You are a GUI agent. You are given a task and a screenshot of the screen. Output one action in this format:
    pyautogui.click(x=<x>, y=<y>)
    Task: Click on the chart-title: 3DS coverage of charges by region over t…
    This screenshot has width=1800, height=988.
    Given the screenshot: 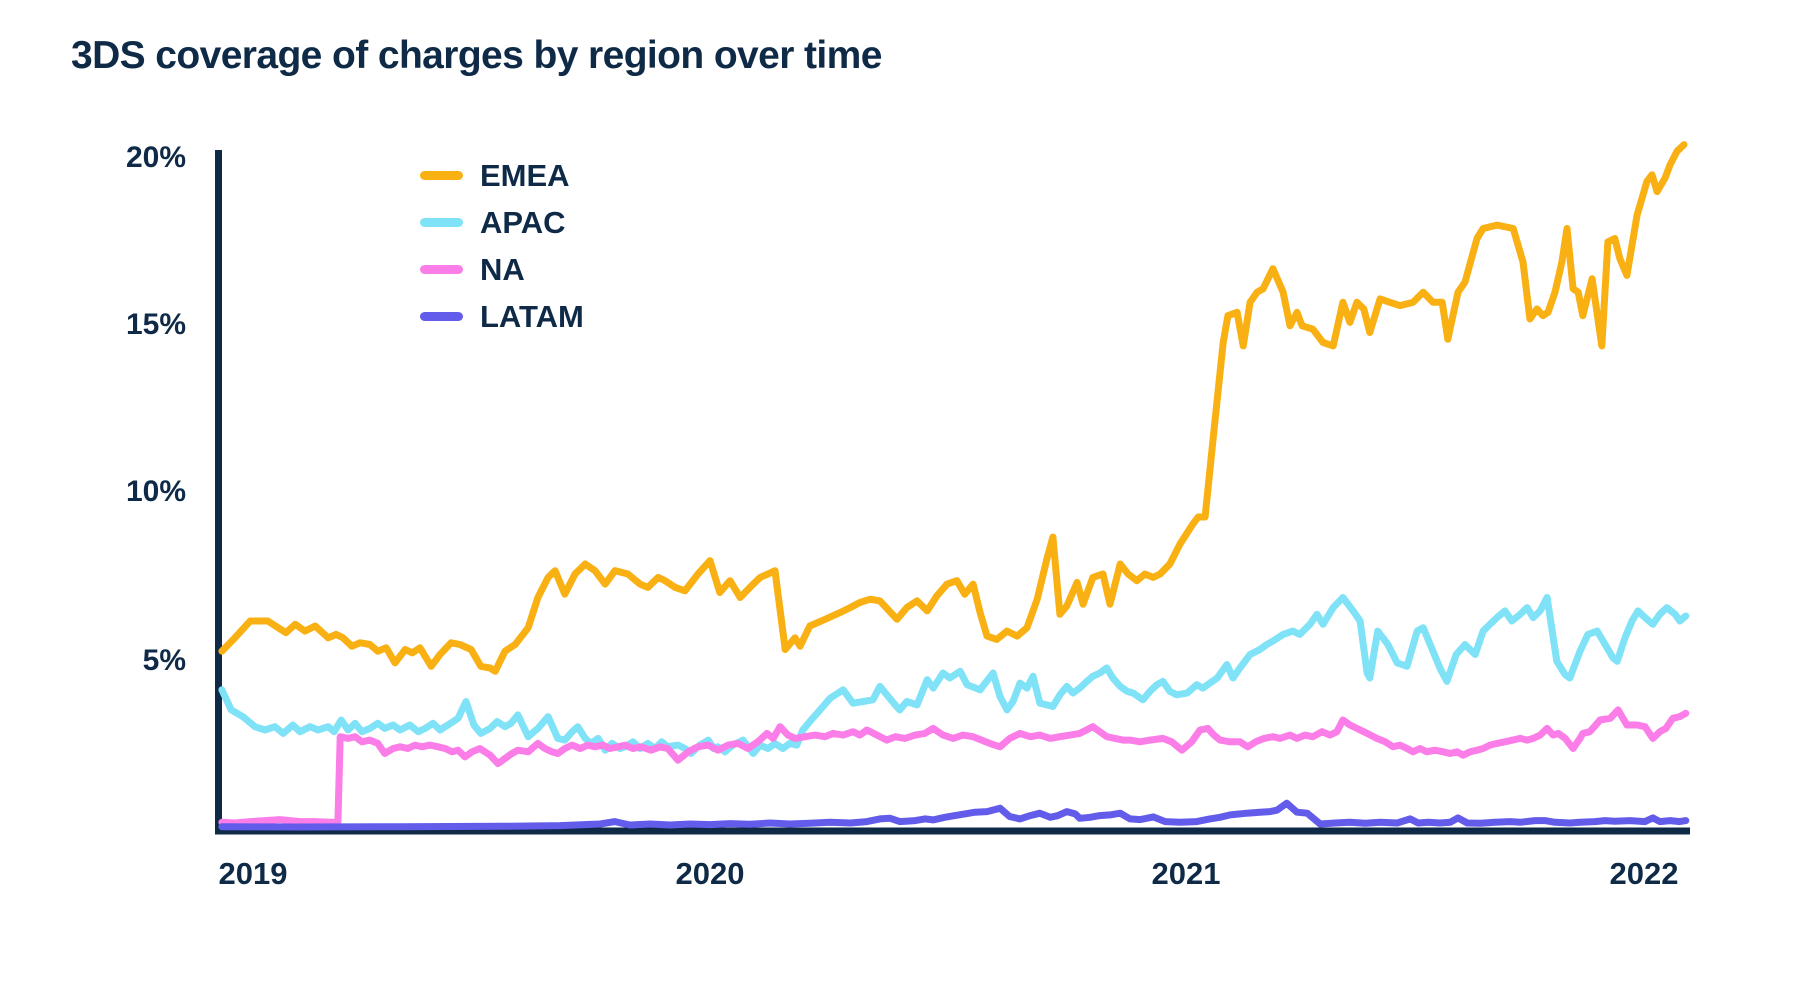 What is the action you would take?
    pyautogui.click(x=476, y=55)
    